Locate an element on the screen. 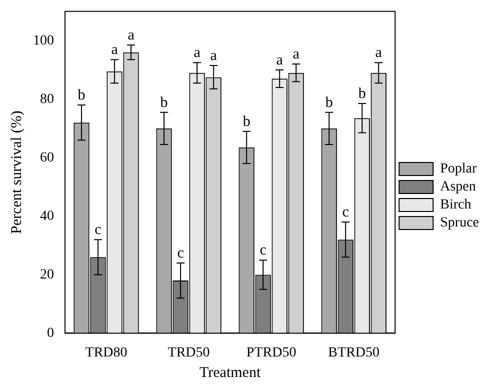 This screenshot has width=495, height=384. legend-label: Birch is located at coordinates (456, 205).